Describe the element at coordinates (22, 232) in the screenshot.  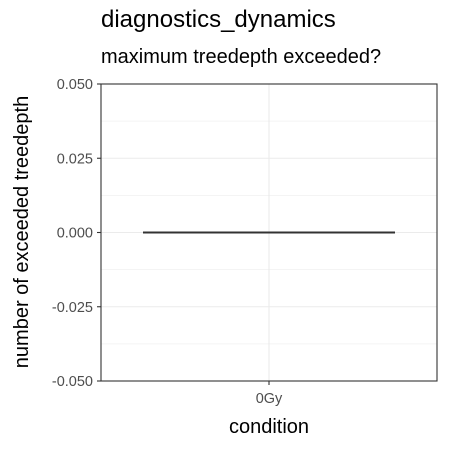
I see `y-axis-title: number of exceeded treedepth` at that location.